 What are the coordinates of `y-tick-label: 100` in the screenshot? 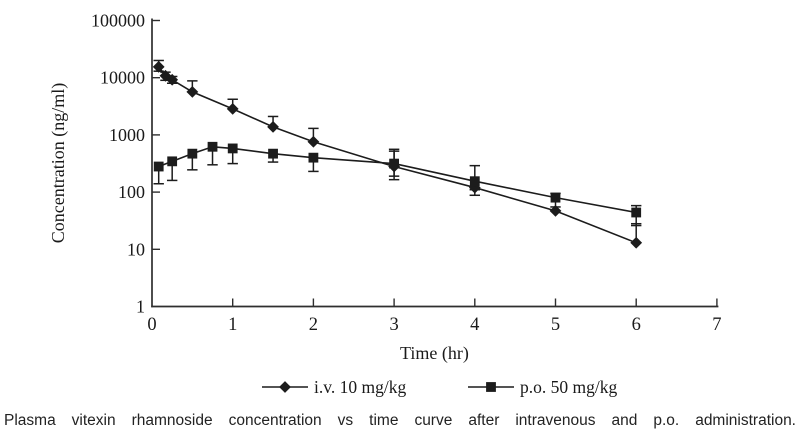 It's located at (131, 192).